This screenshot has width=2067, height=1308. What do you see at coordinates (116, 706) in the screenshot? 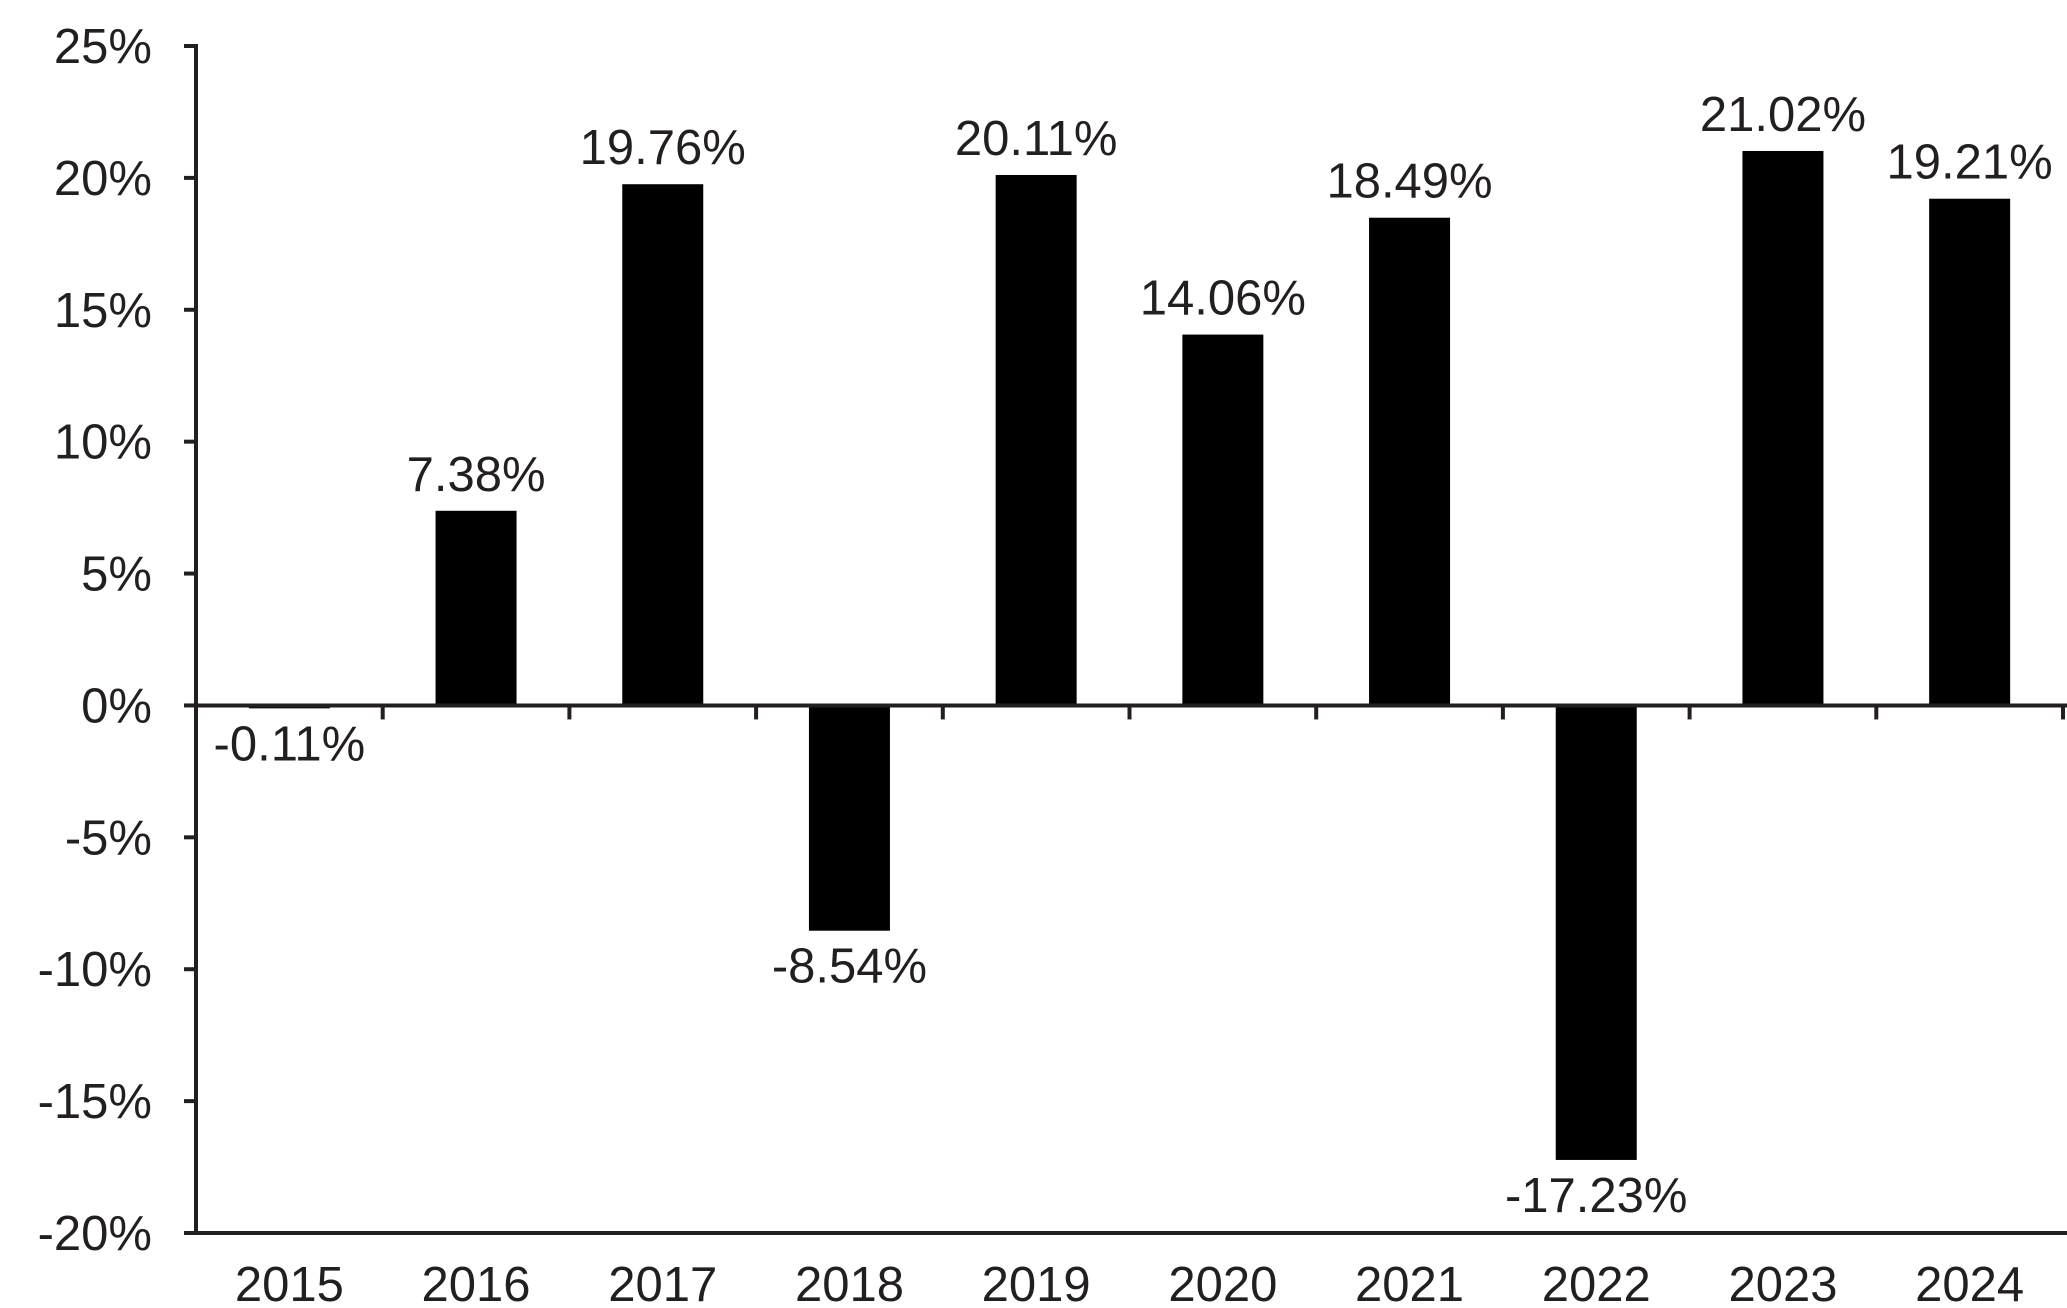
I see `y-tick-label: 0%` at bounding box center [116, 706].